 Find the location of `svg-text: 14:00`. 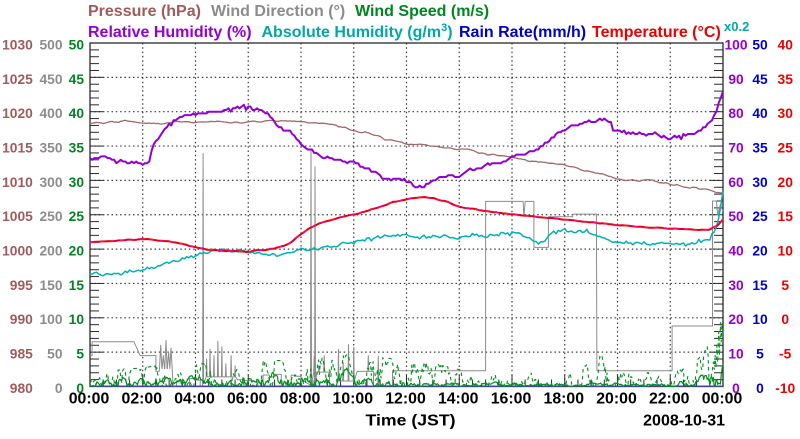

svg-text: 14:00 is located at coordinates (458, 399).